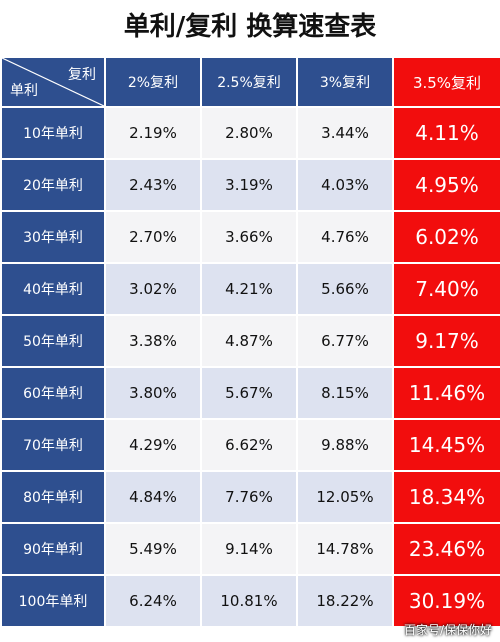  I want to click on row-label: 60年单利, so click(53, 393).